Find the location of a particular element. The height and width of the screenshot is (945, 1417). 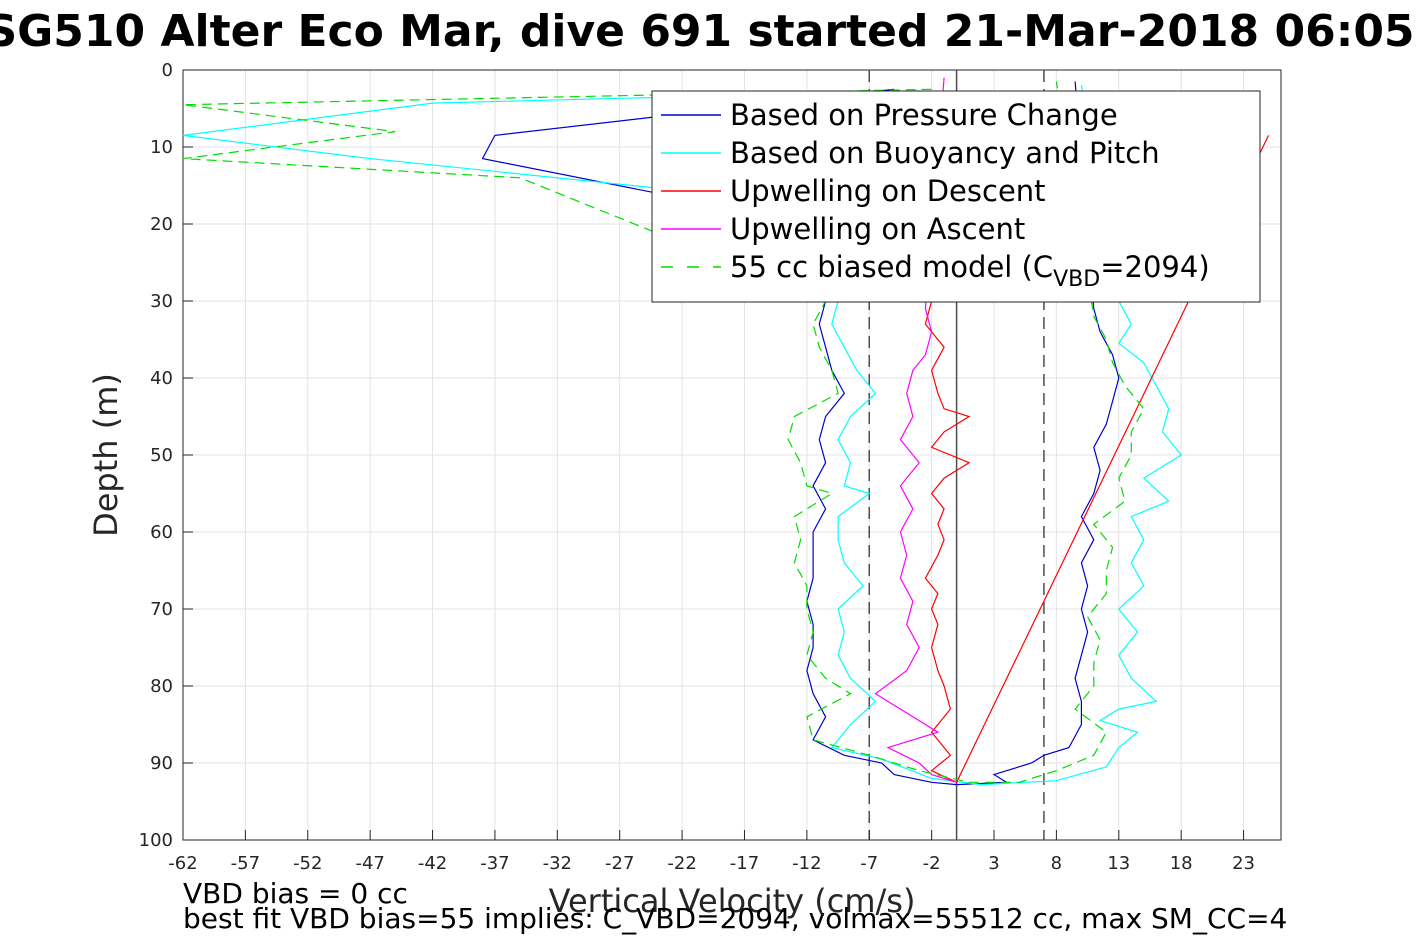

x-tick-label: -12 is located at coordinates (806, 863).